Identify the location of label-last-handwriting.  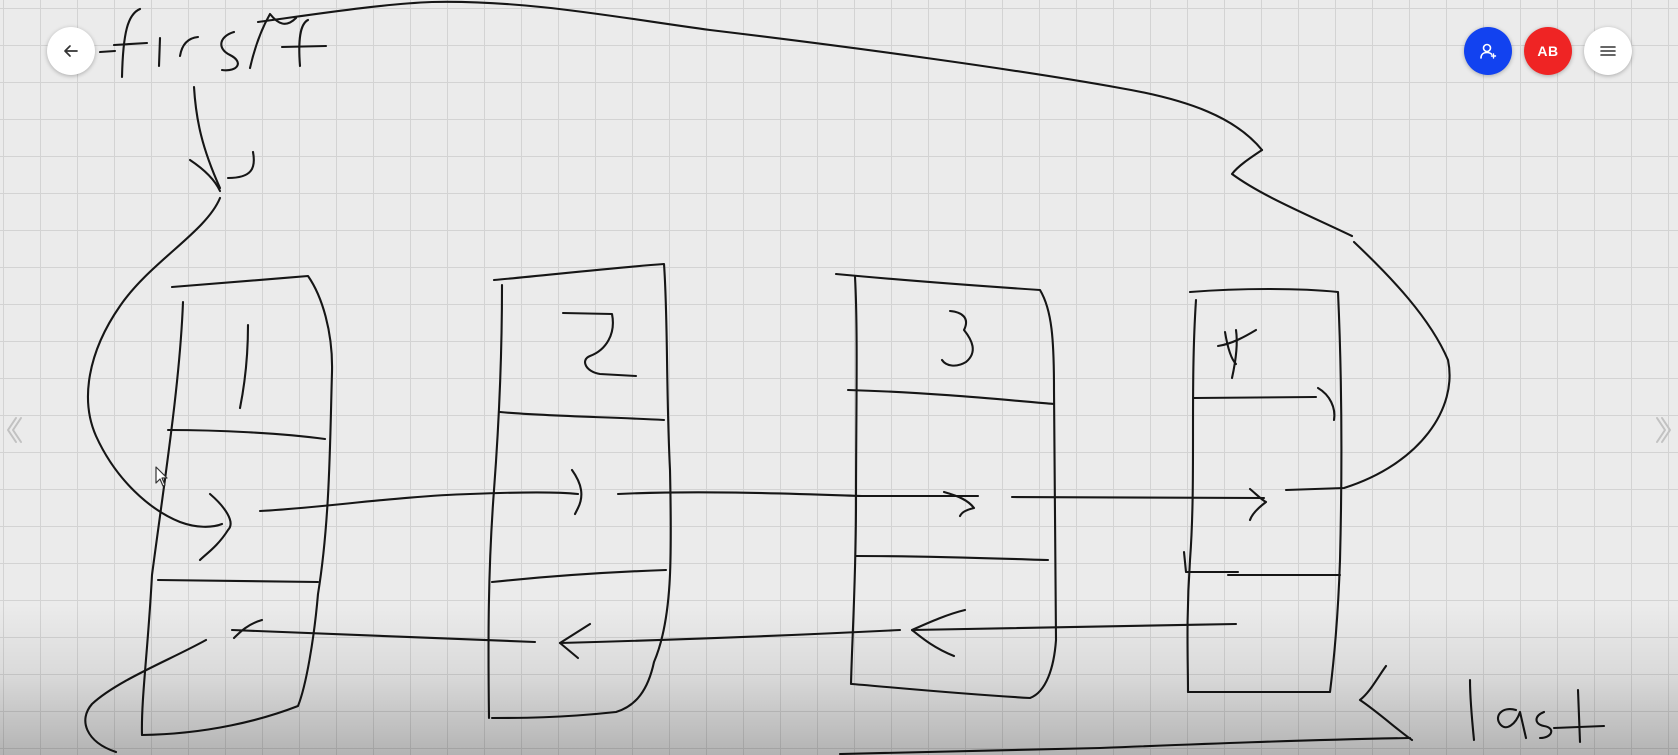
(1222, 709).